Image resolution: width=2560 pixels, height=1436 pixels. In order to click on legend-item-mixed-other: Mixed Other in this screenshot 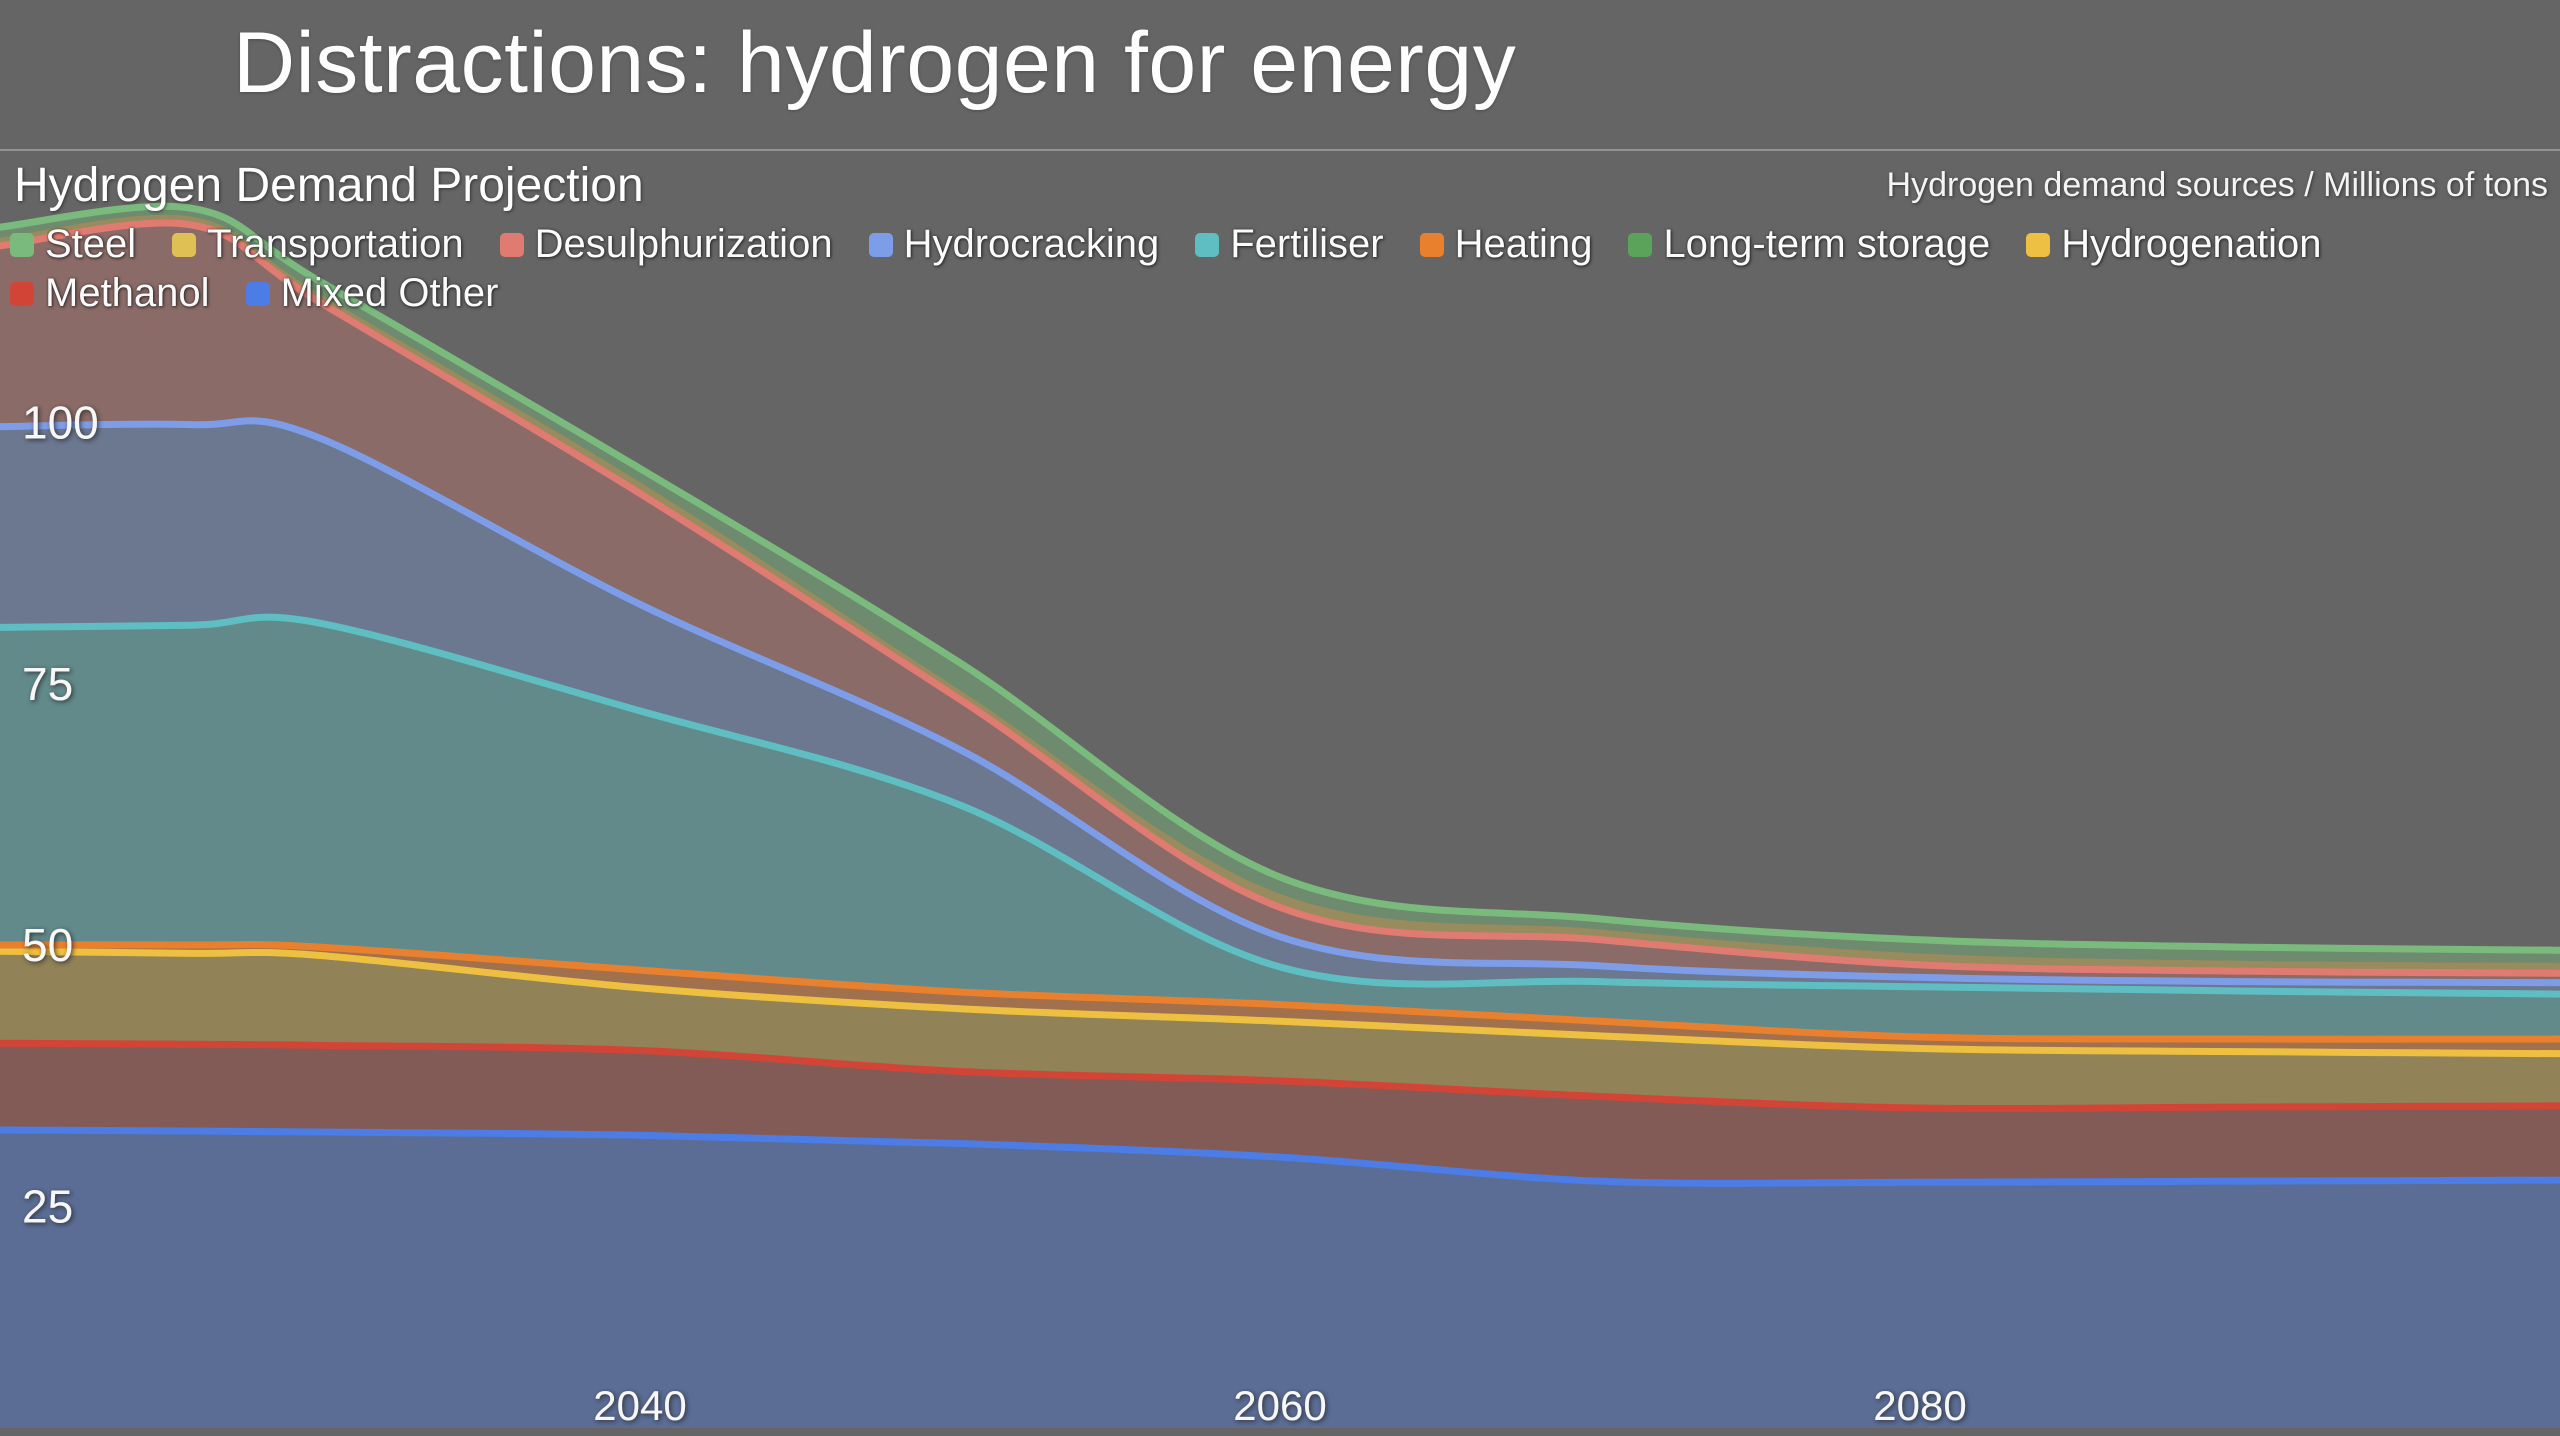, I will do `click(372, 293)`.